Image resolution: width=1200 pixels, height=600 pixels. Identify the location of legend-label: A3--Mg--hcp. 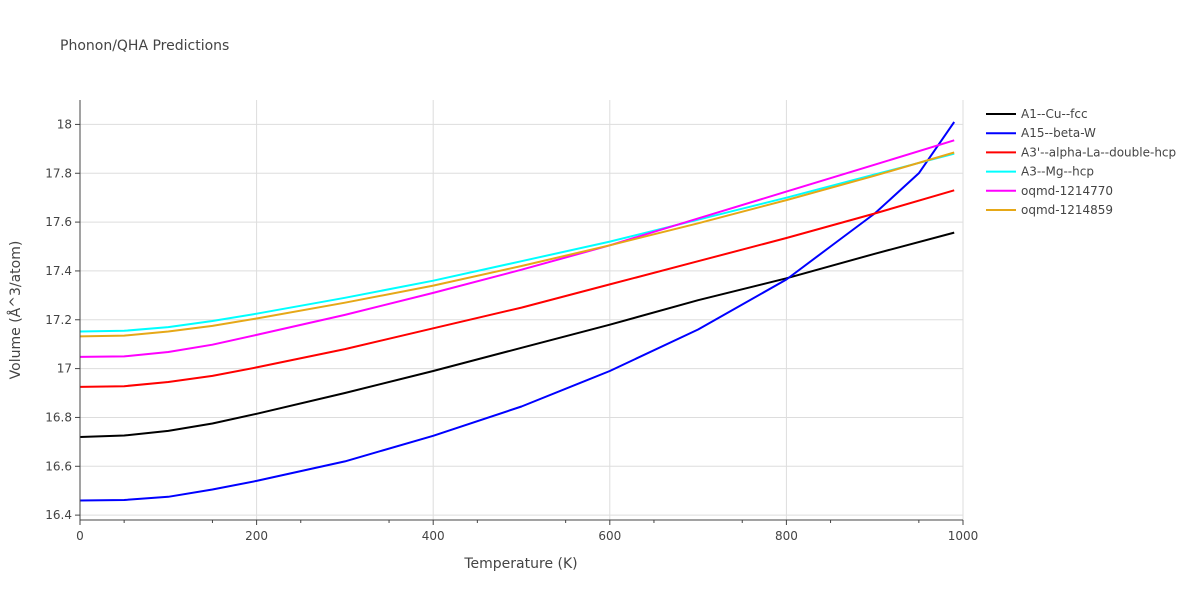
(1057, 172).